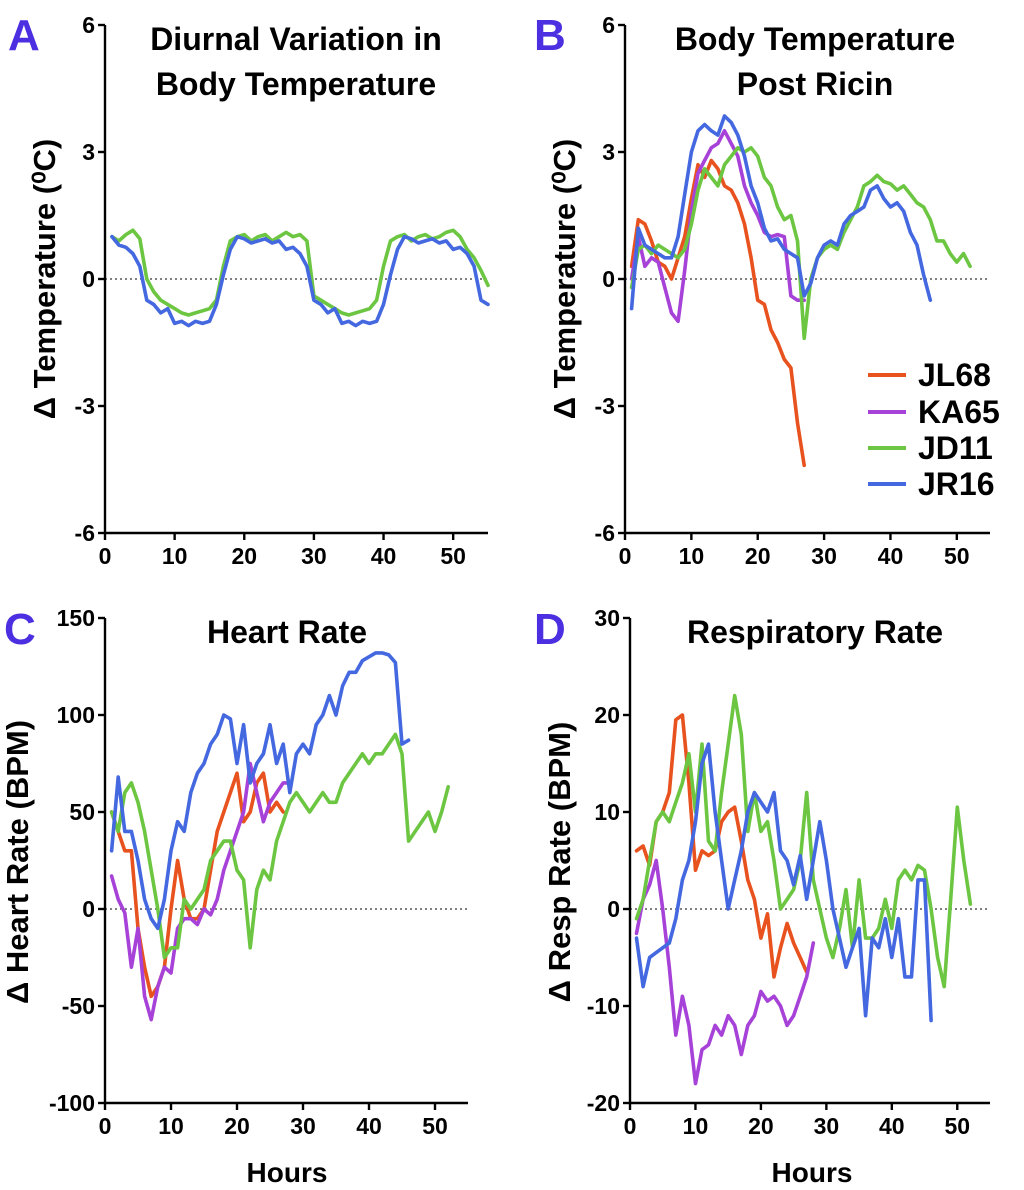  What do you see at coordinates (72, 1103) in the screenshot?
I see `y-tick-label: -100` at bounding box center [72, 1103].